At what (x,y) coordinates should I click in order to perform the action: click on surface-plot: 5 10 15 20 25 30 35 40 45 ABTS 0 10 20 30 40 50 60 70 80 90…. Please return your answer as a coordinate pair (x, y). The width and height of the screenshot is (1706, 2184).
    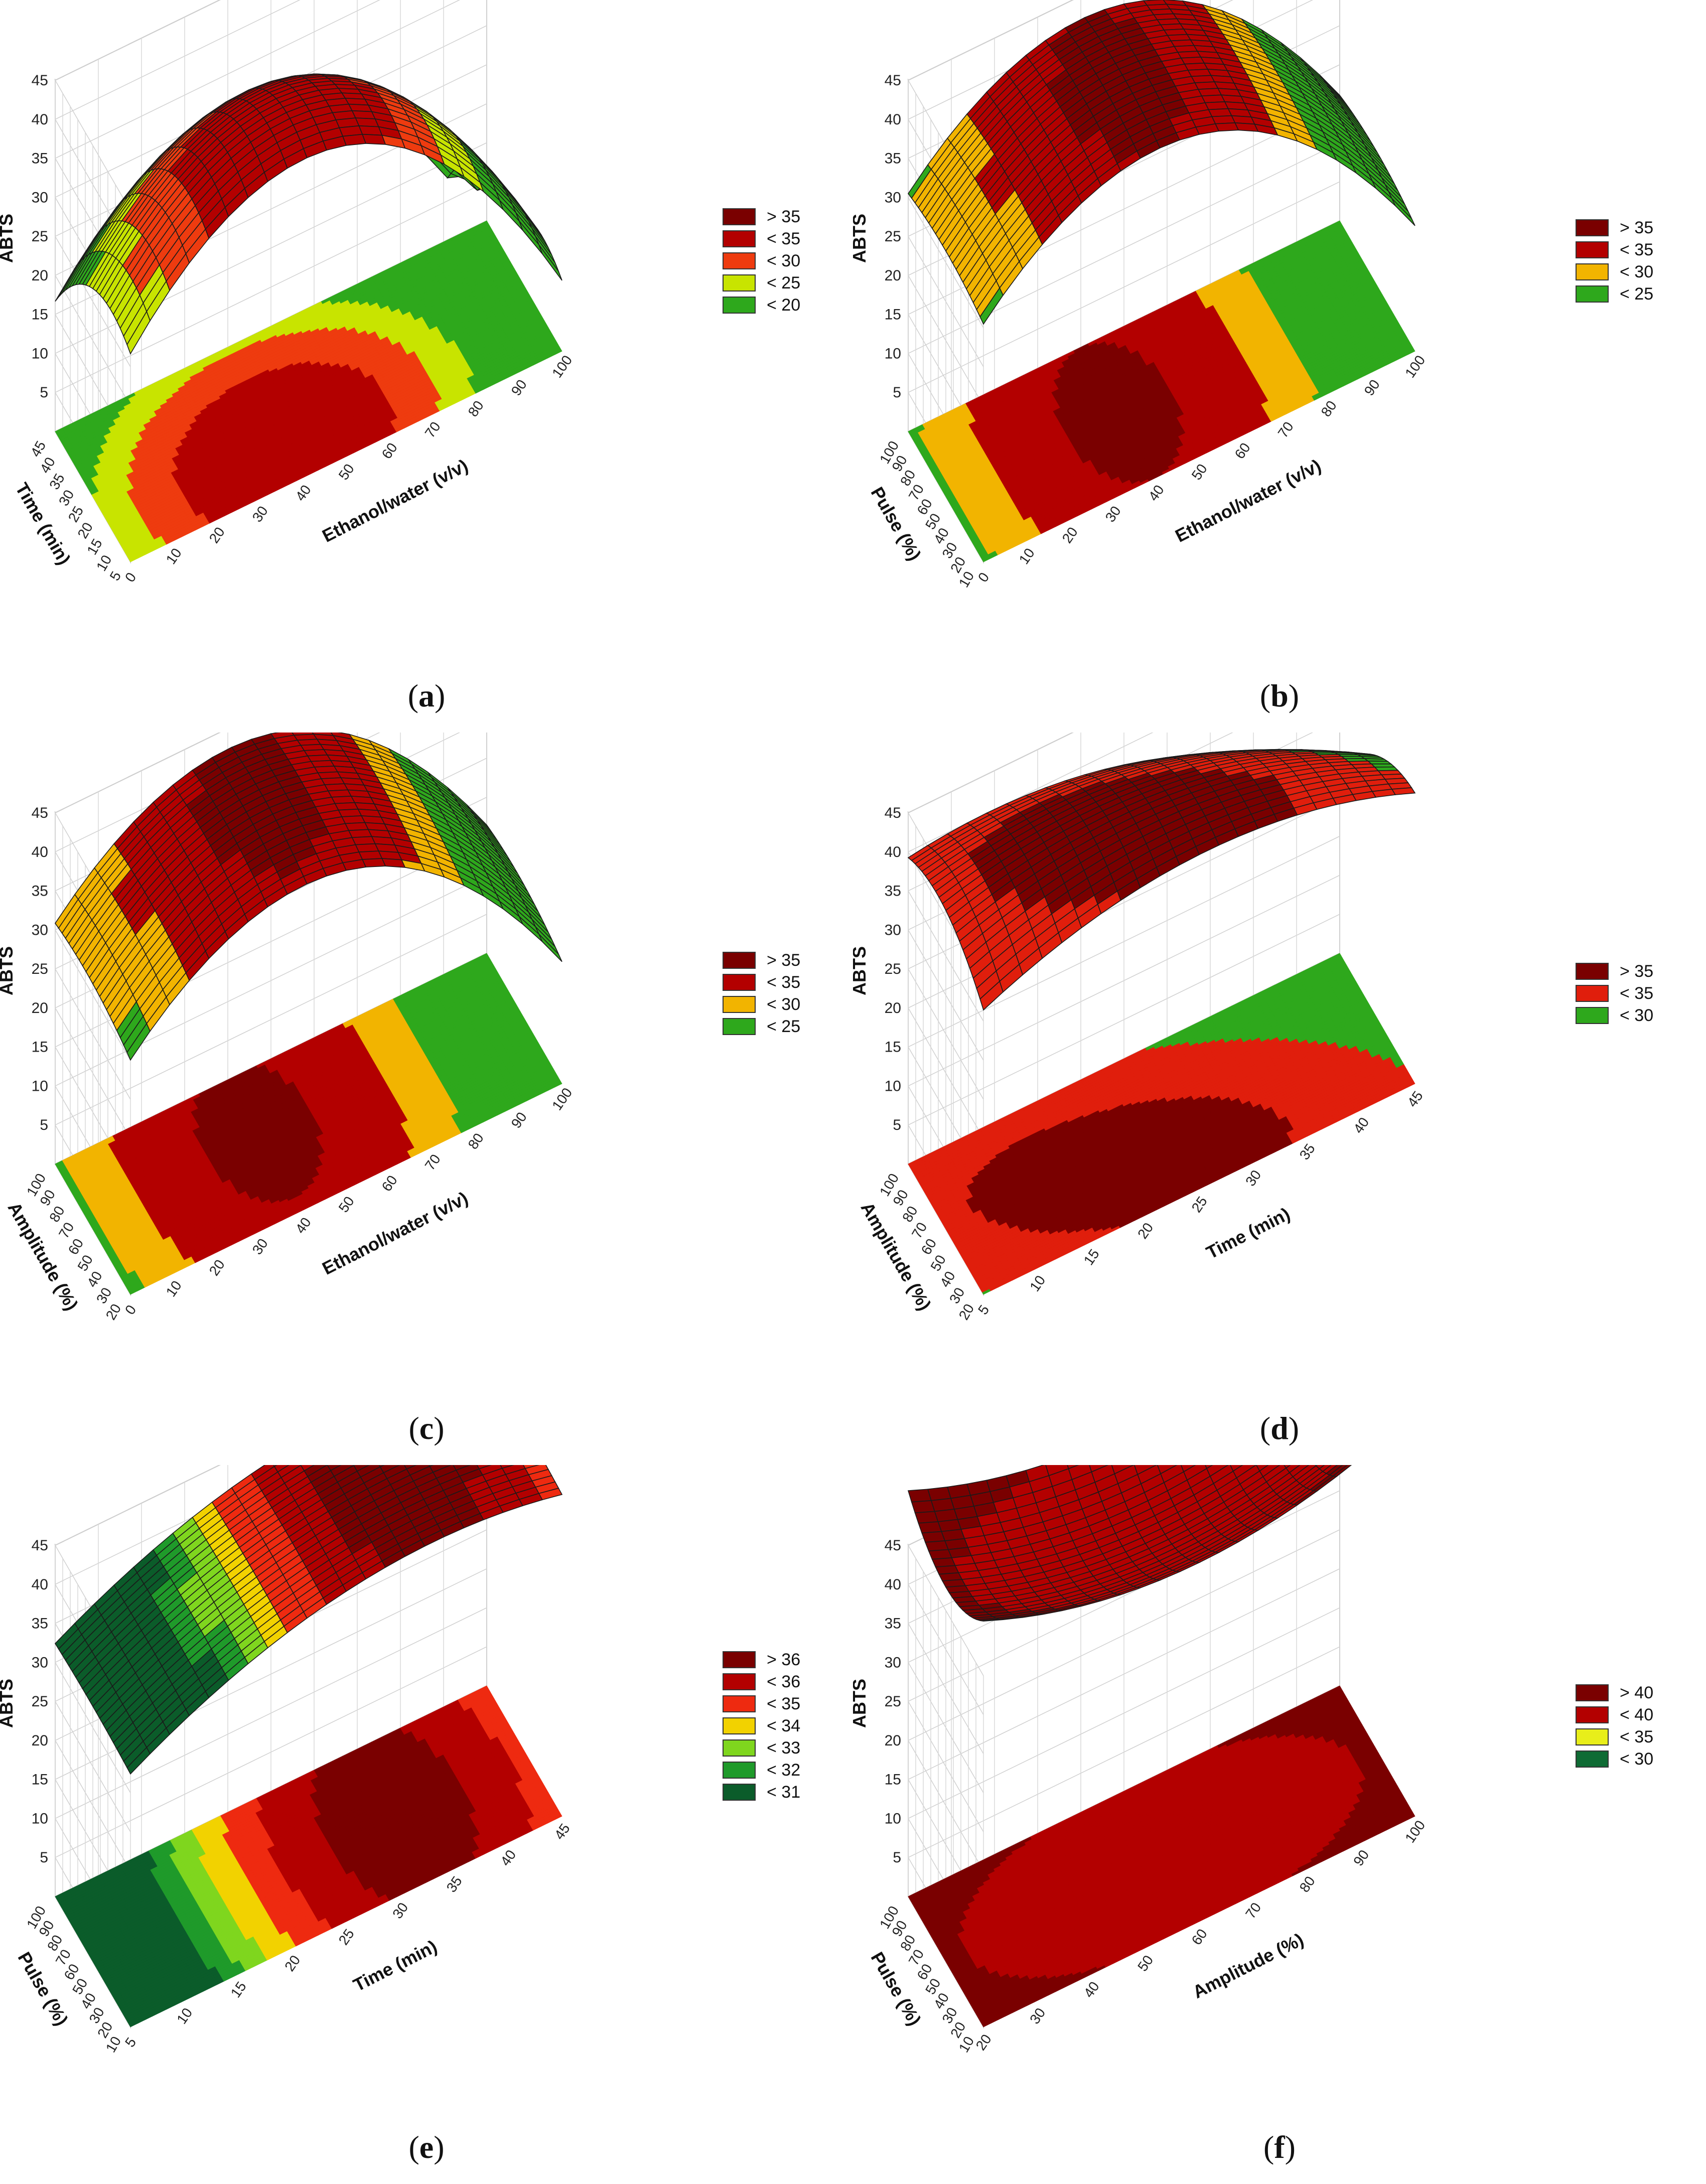
    Looking at the image, I should click on (287, 292).